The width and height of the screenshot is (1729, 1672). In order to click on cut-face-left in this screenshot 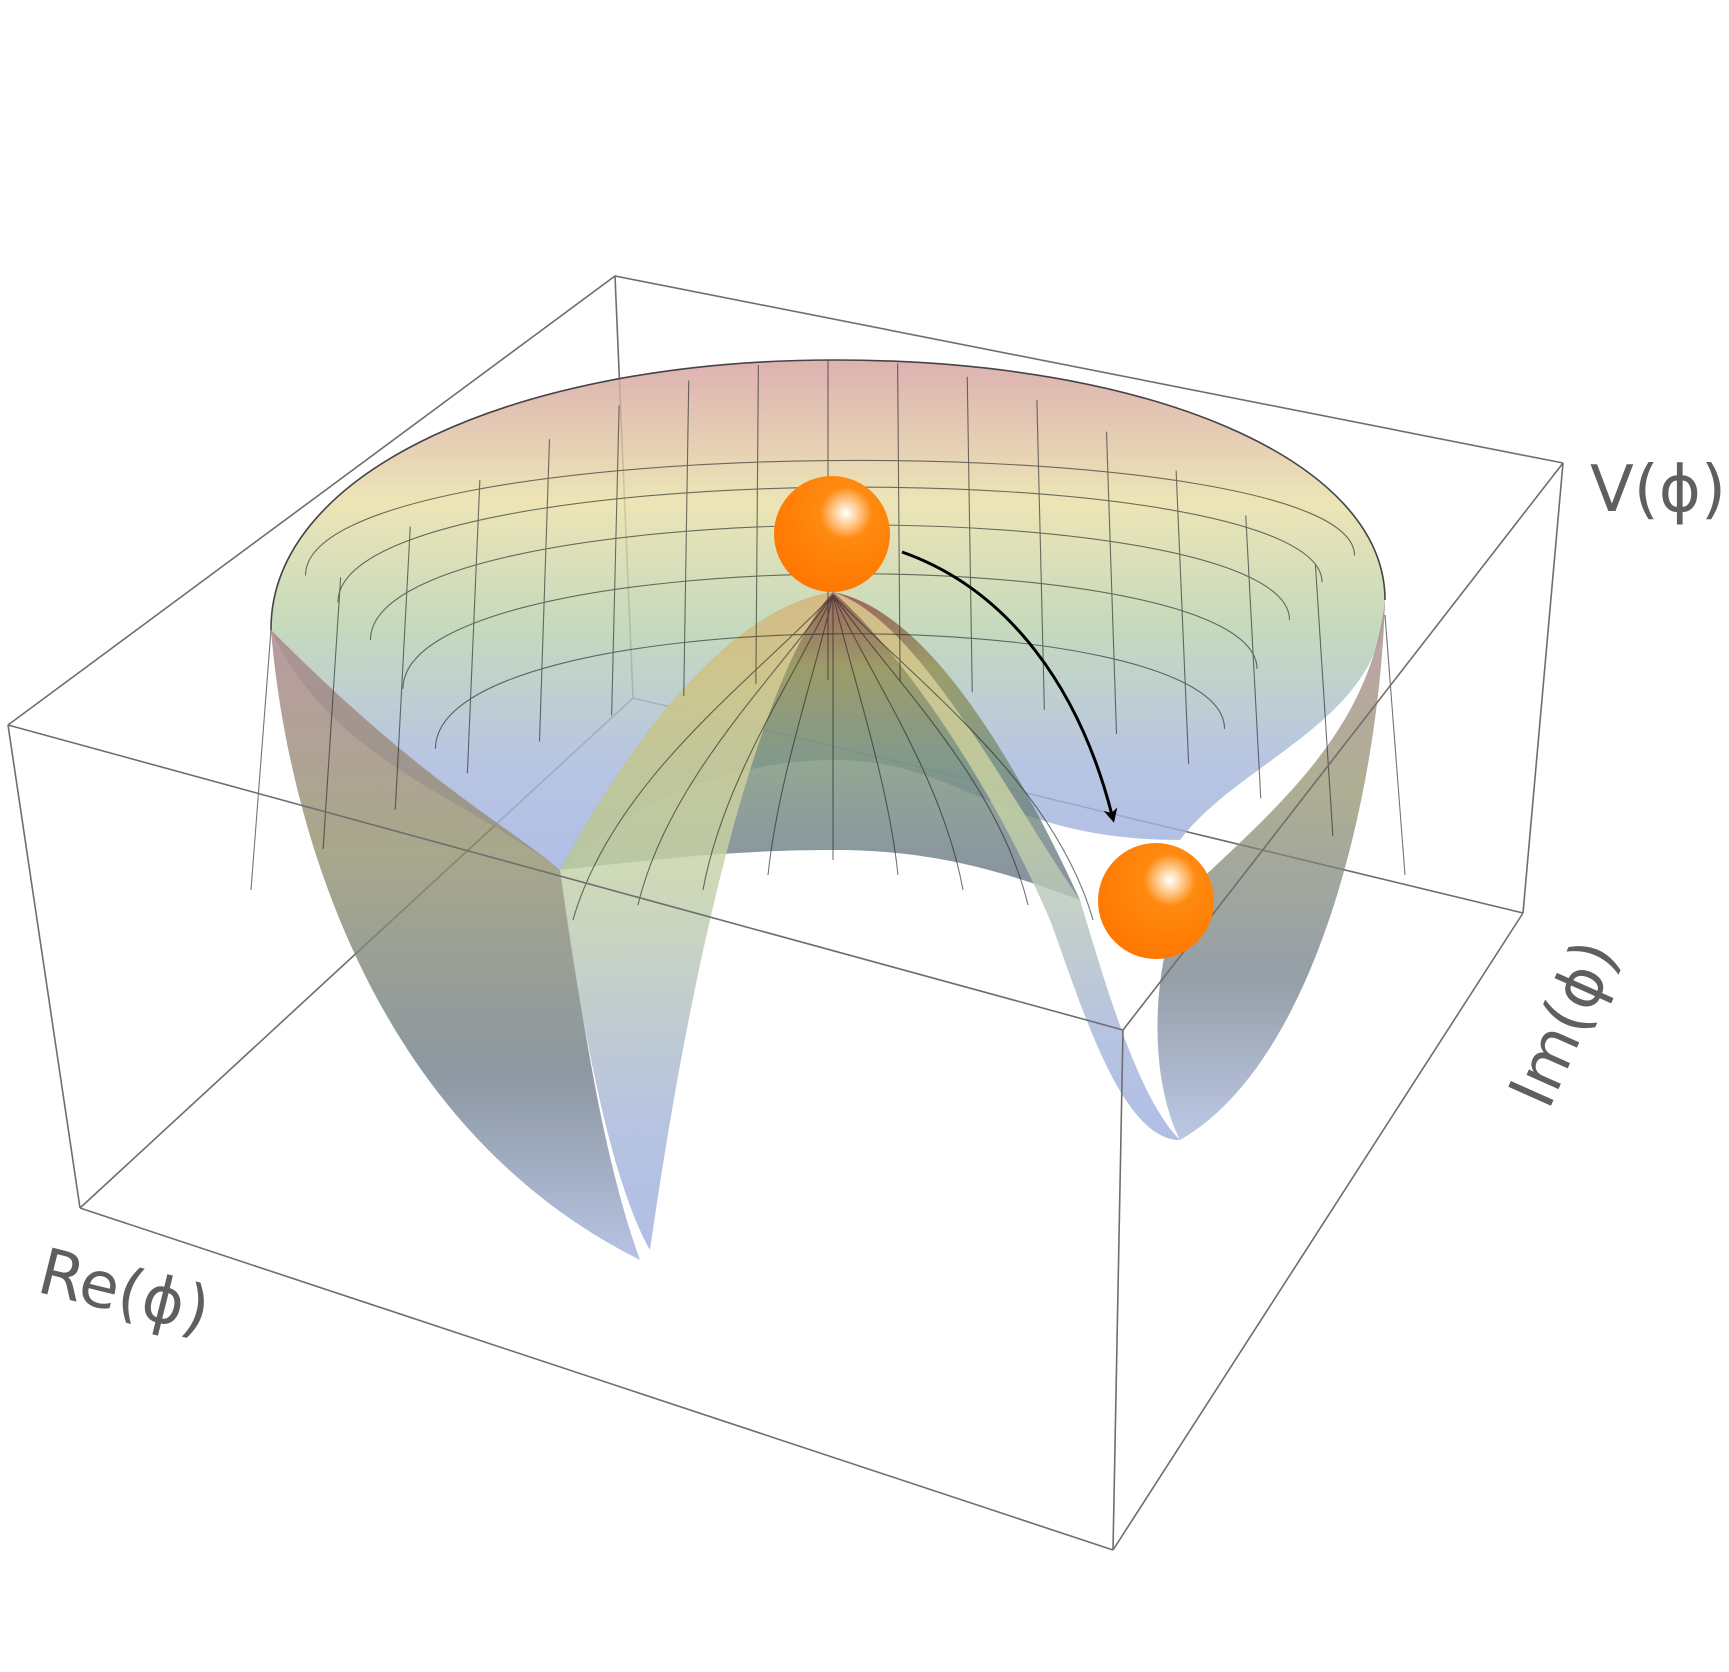, I will do `click(696, 921)`.